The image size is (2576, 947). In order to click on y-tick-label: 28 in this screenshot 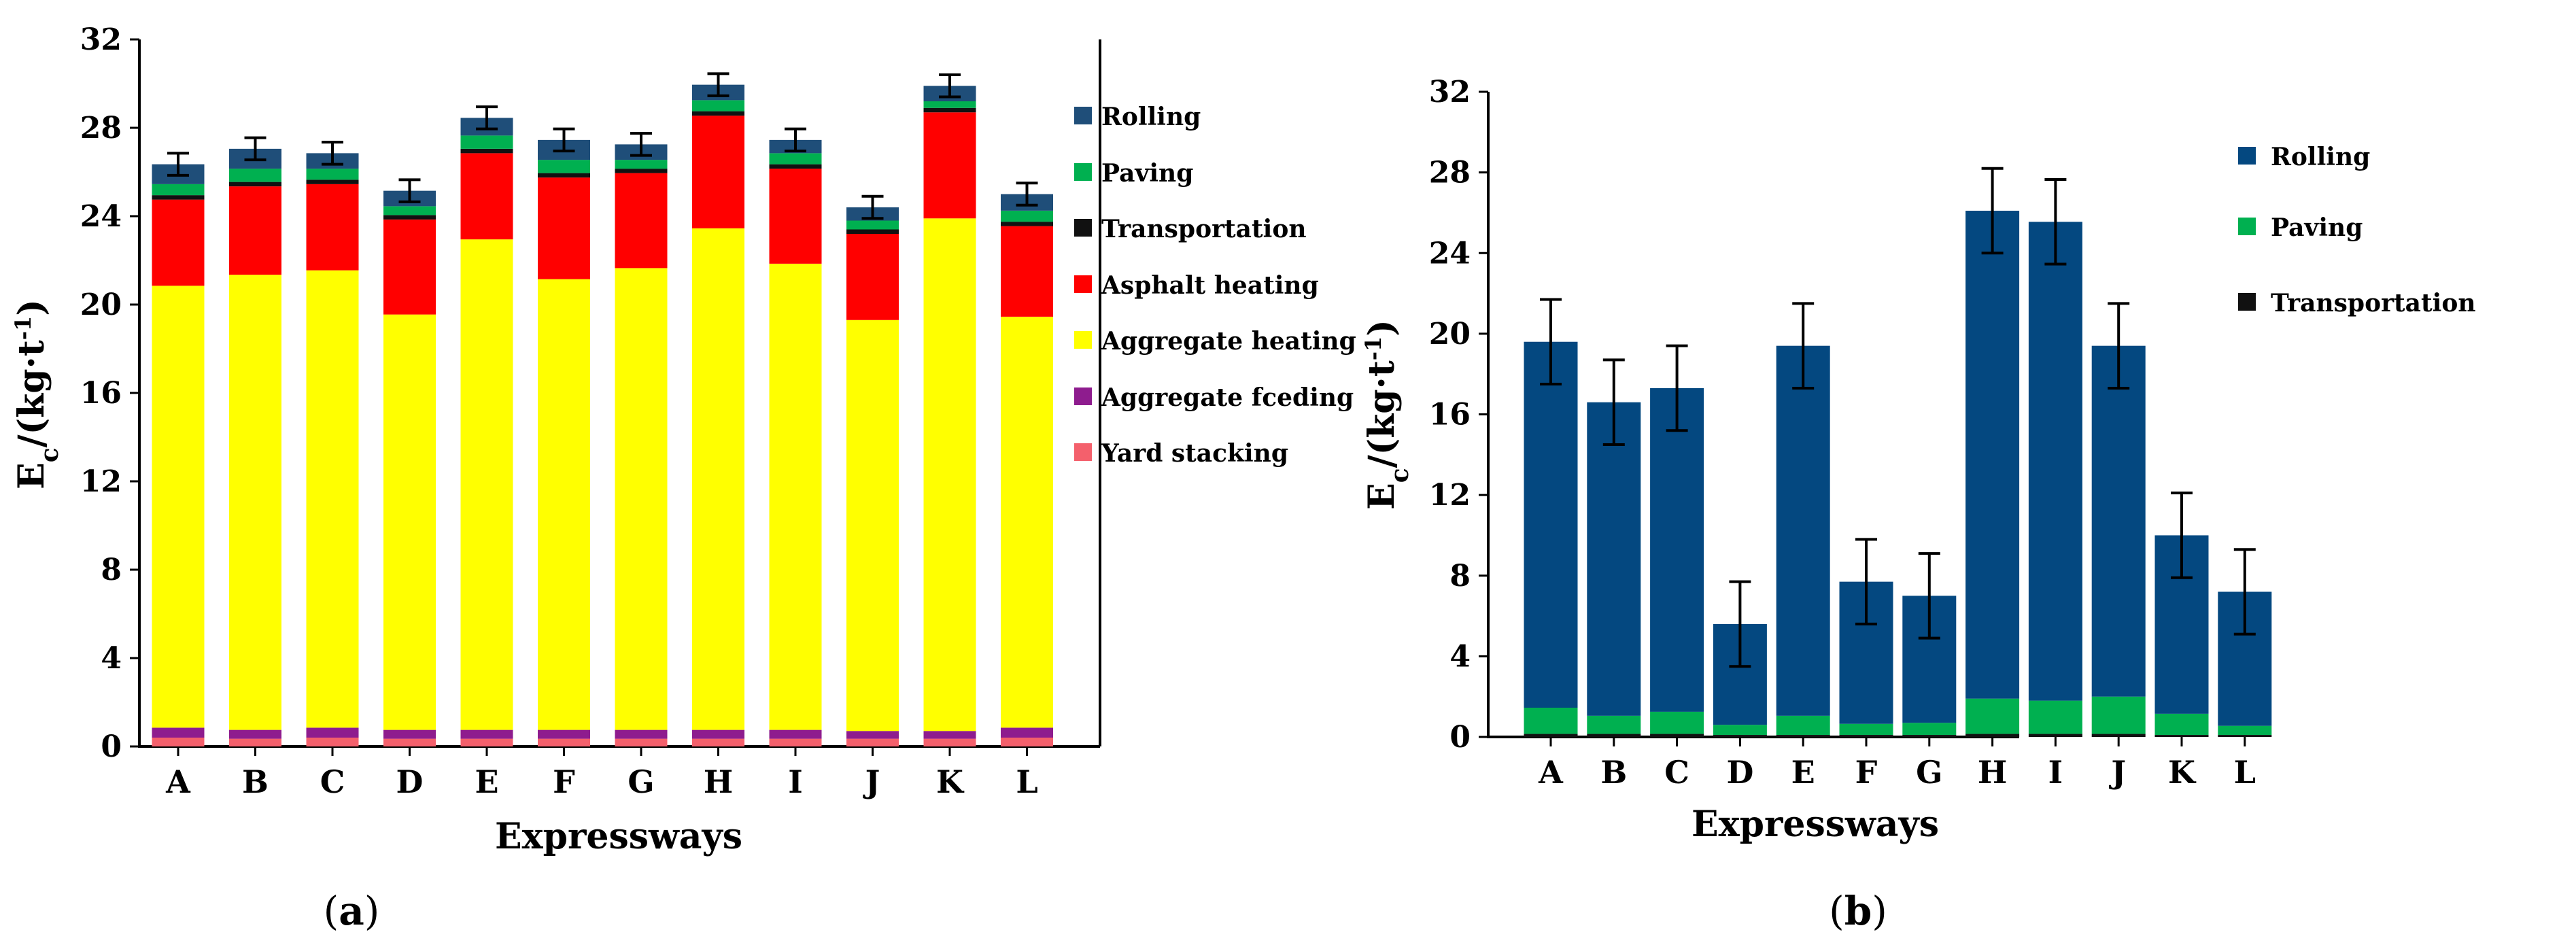, I will do `click(1450, 173)`.